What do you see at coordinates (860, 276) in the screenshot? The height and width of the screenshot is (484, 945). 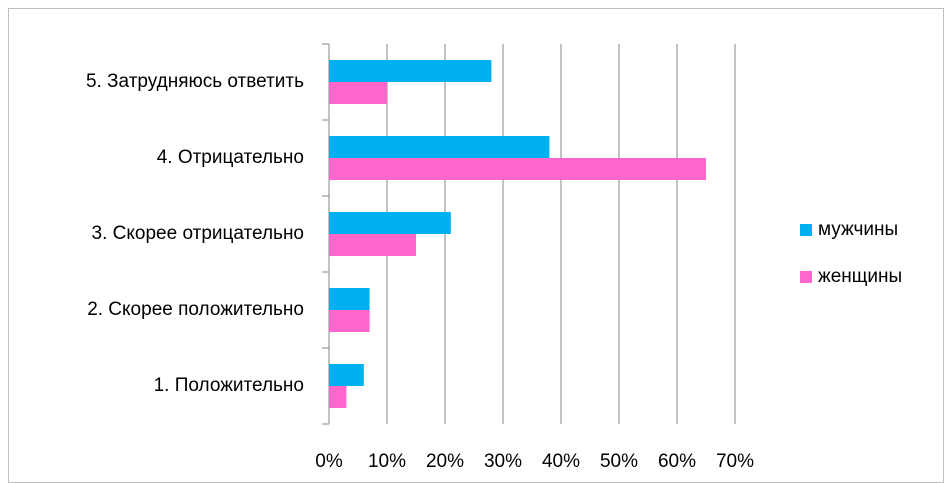 I see `legend-label: женщины` at bounding box center [860, 276].